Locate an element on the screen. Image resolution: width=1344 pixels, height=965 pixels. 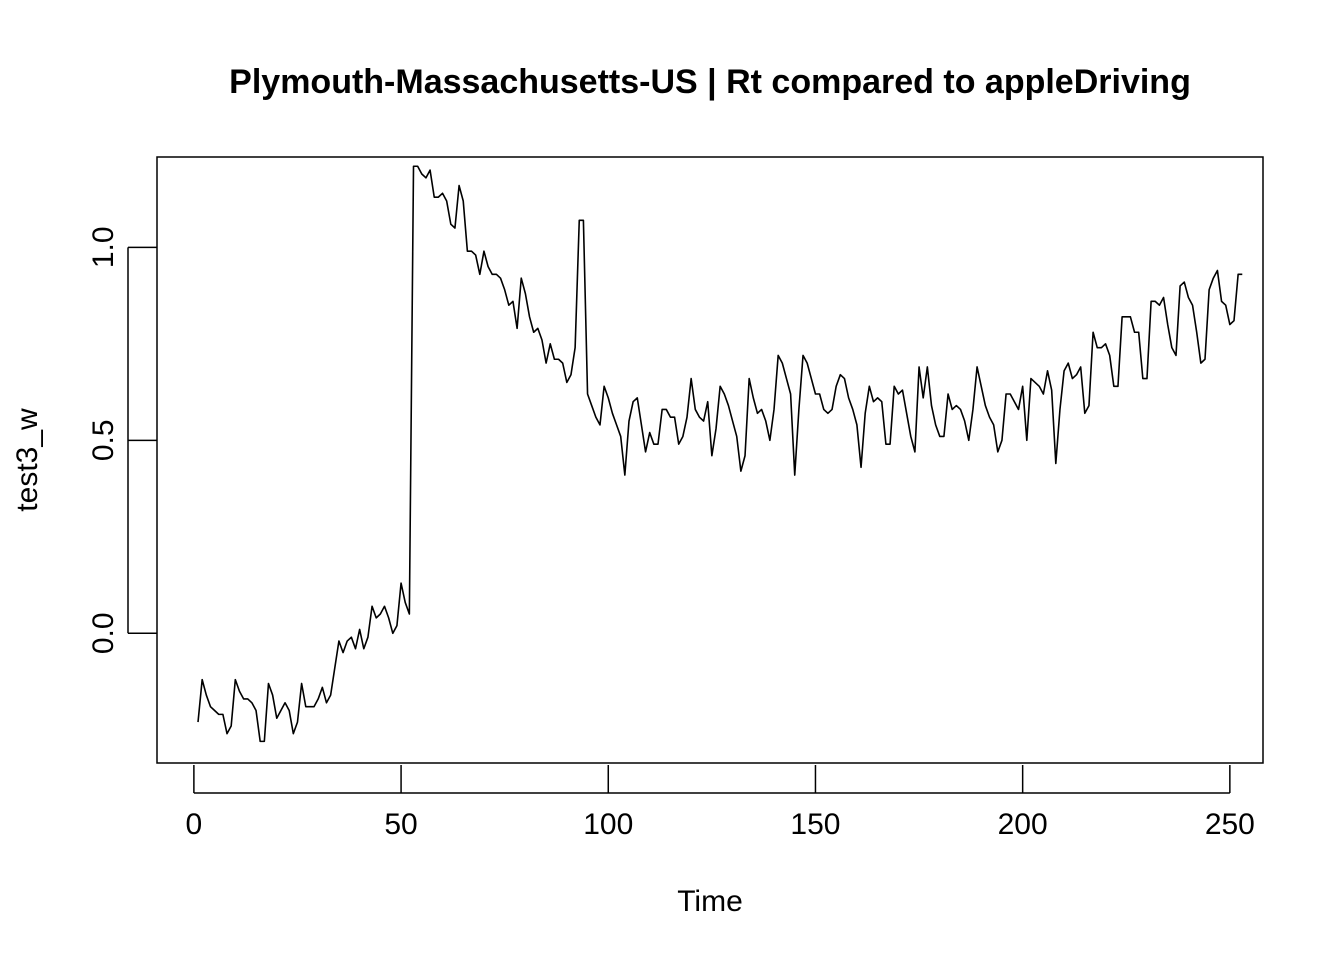
x-tick-label: 50 is located at coordinates (400, 824).